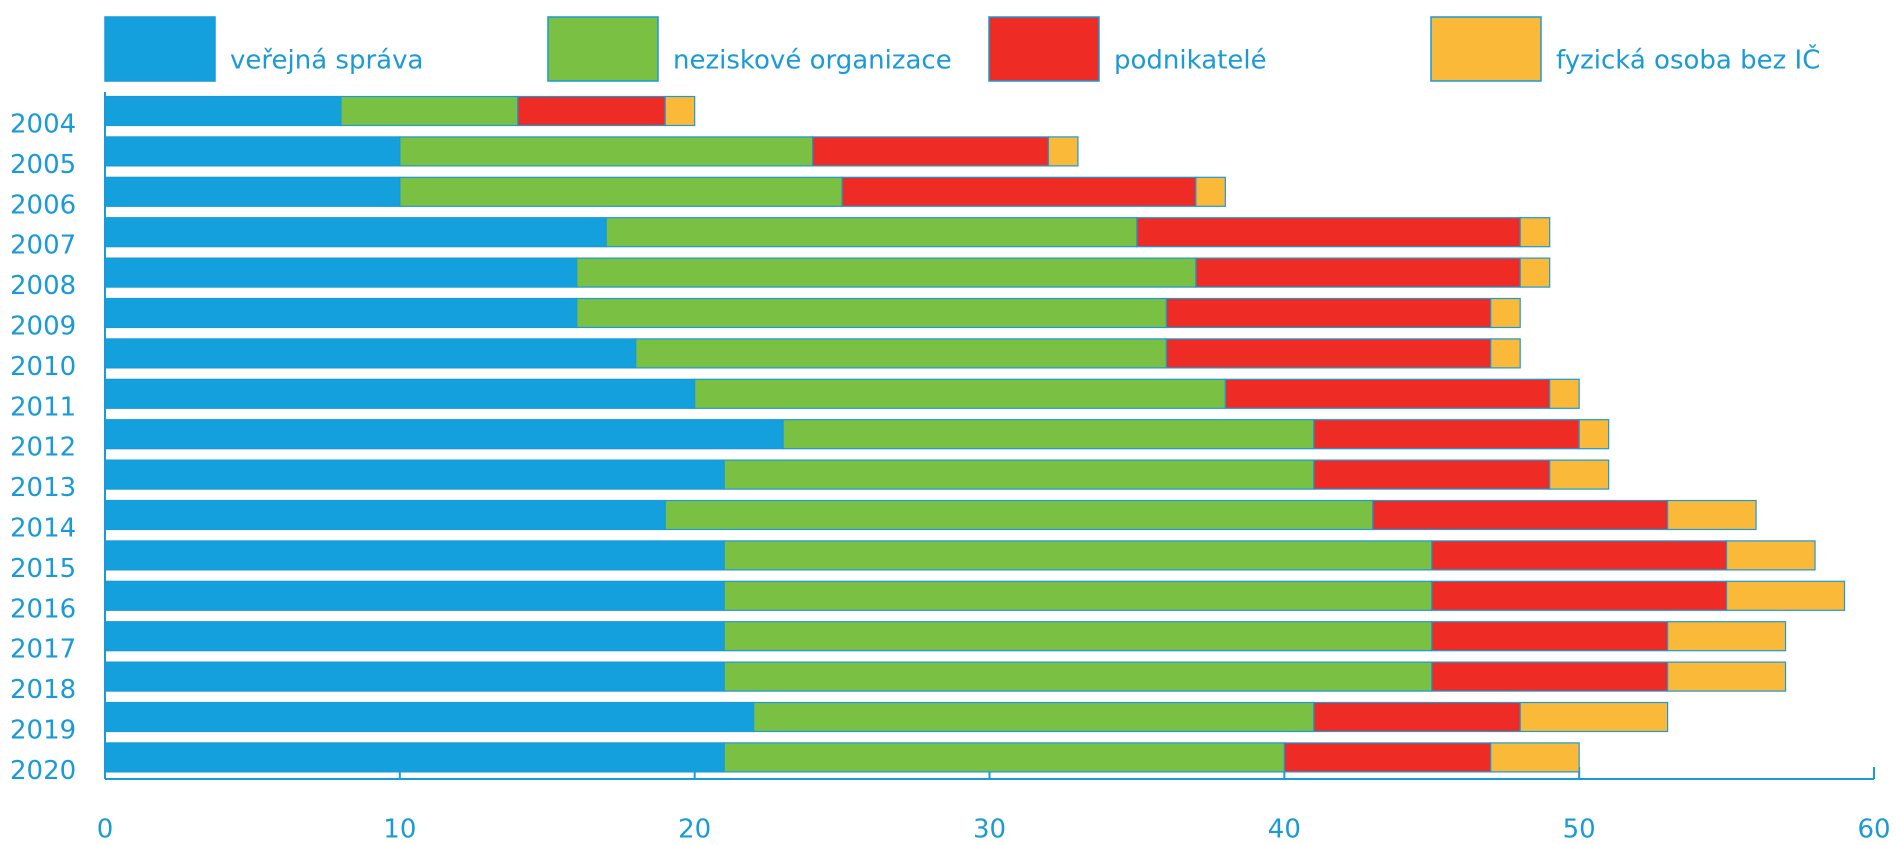  I want to click on y-tick-label: 2012, so click(43, 448).